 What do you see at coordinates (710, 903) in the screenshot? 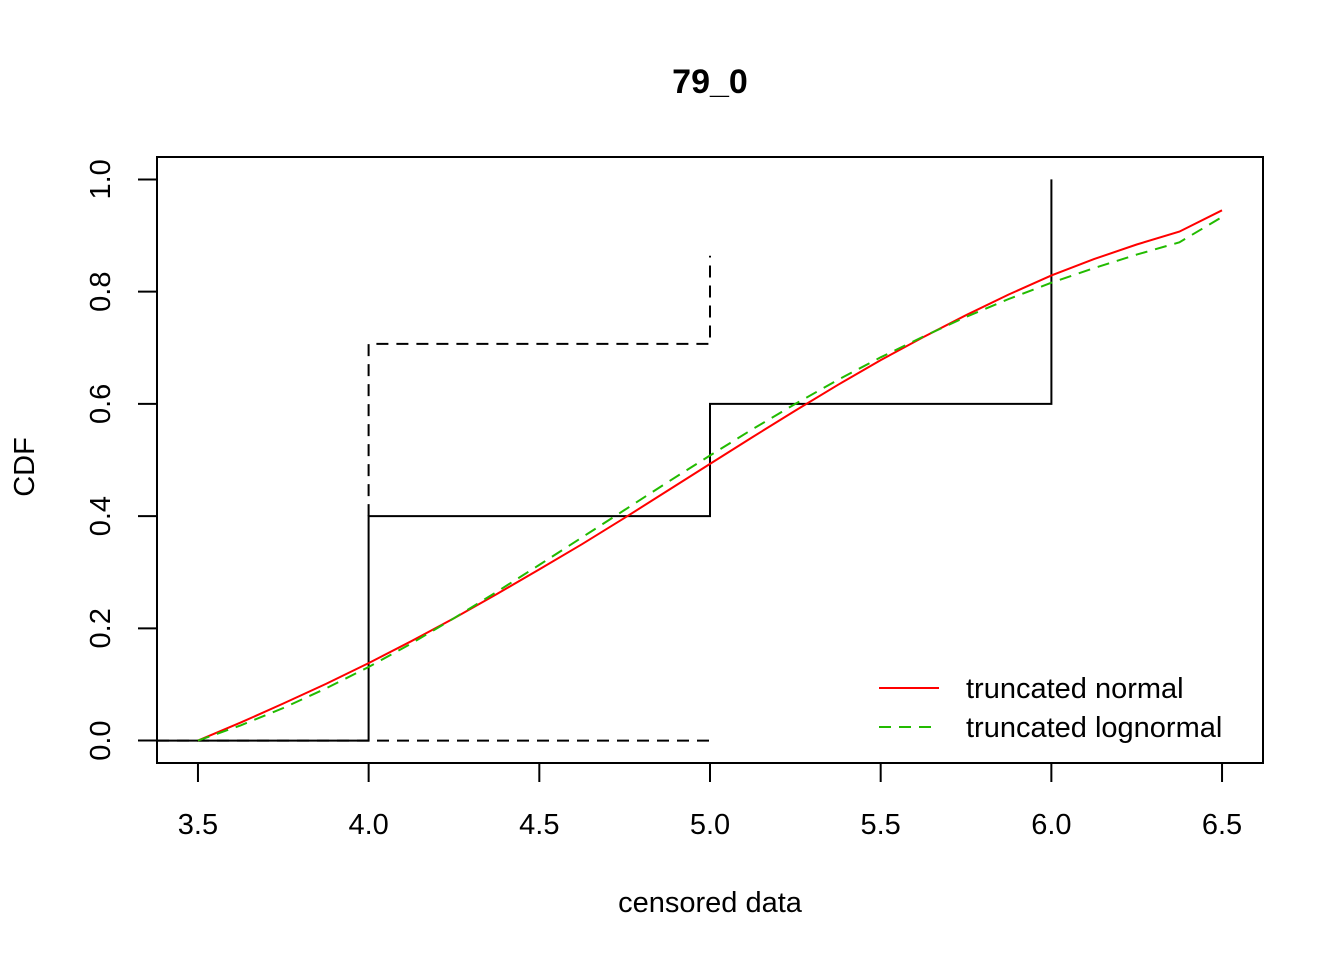
I see `x-axis-label: censored data` at bounding box center [710, 903].